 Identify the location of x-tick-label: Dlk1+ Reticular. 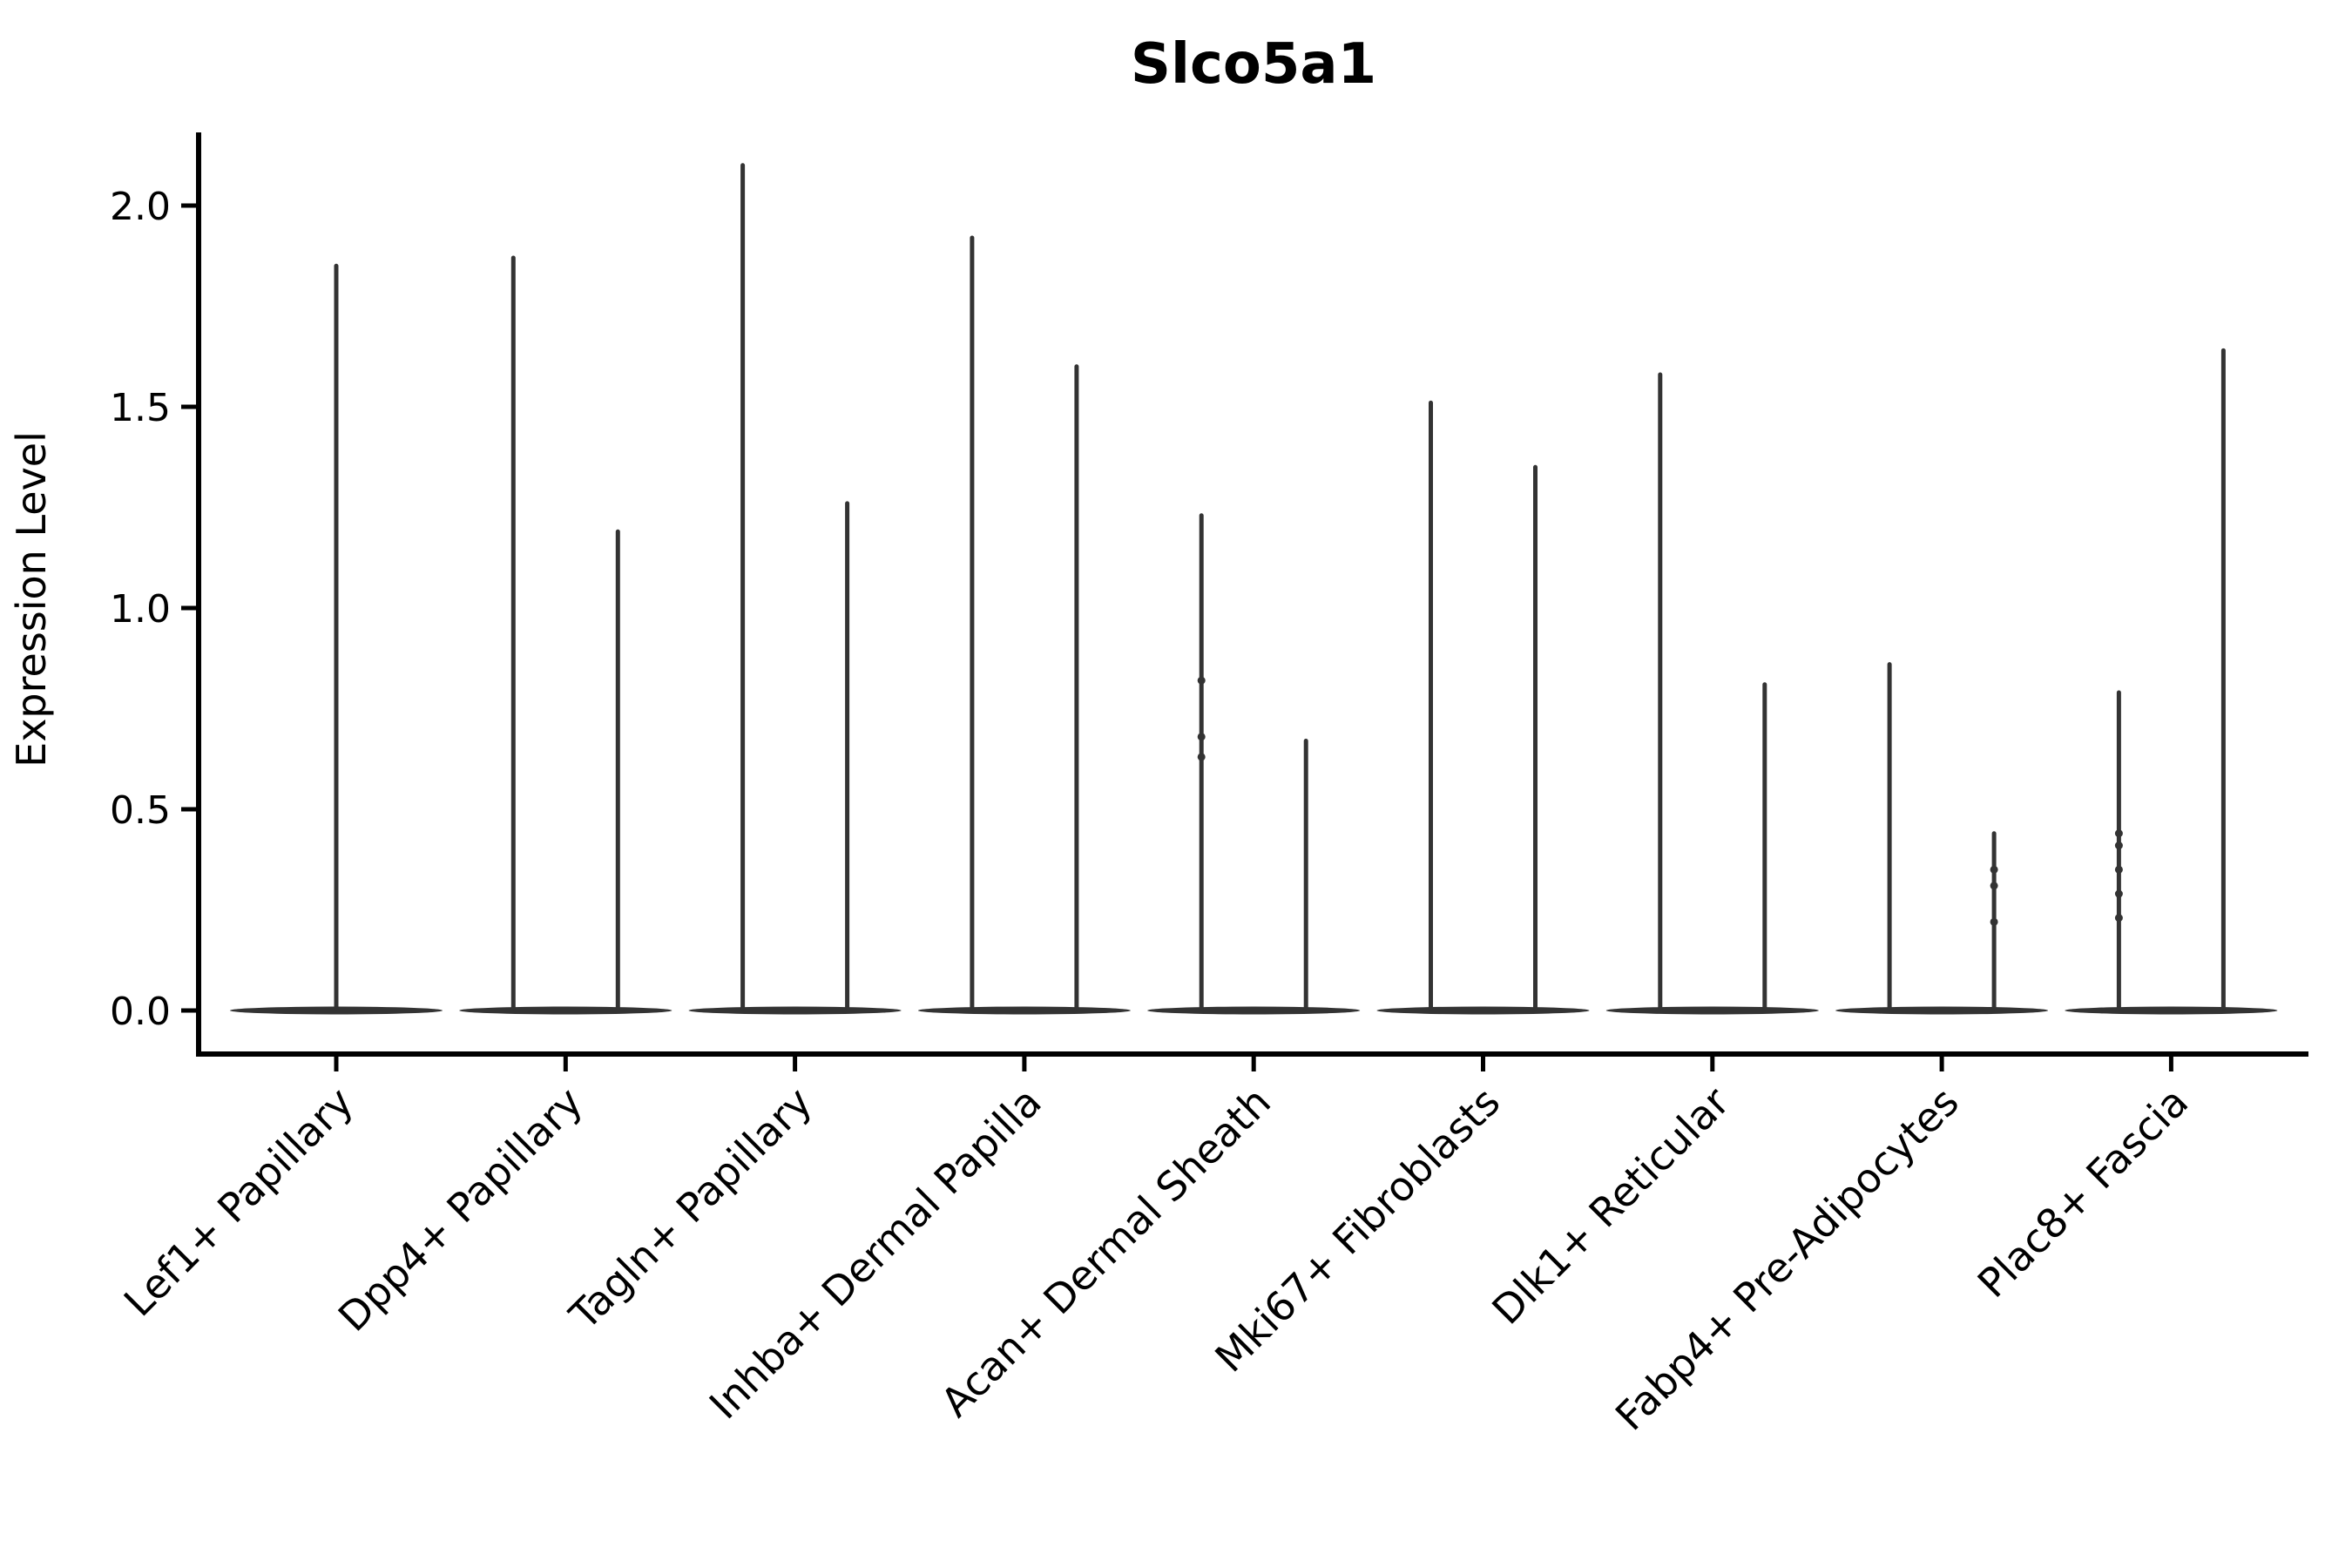
(1610, 1206).